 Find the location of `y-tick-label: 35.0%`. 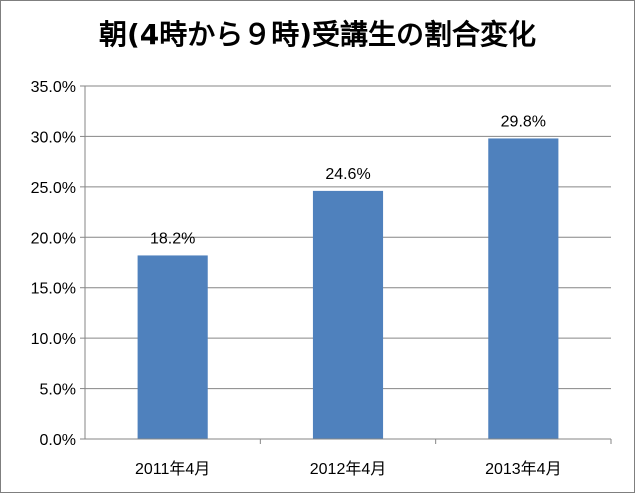

y-tick-label: 35.0% is located at coordinates (53, 87).